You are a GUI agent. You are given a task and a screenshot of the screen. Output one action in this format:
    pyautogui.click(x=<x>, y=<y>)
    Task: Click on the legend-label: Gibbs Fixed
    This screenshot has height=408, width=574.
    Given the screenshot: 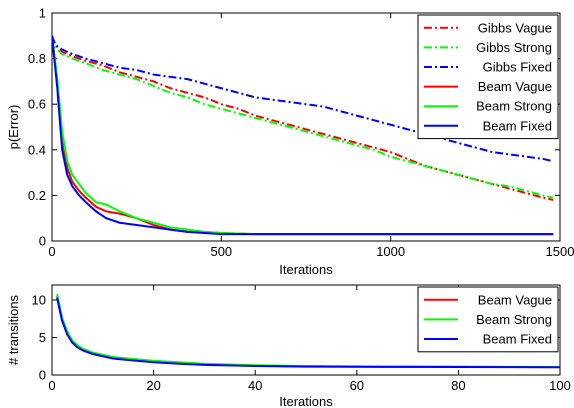 What is the action you would take?
    pyautogui.click(x=517, y=67)
    